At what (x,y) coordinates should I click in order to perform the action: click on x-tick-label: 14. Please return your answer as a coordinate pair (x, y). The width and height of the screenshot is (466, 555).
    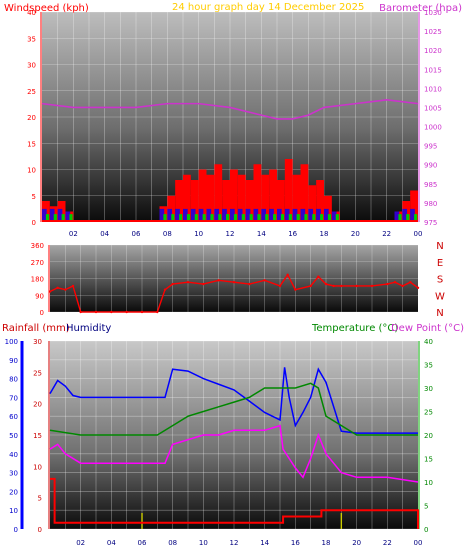
    Looking at the image, I should click on (264, 543).